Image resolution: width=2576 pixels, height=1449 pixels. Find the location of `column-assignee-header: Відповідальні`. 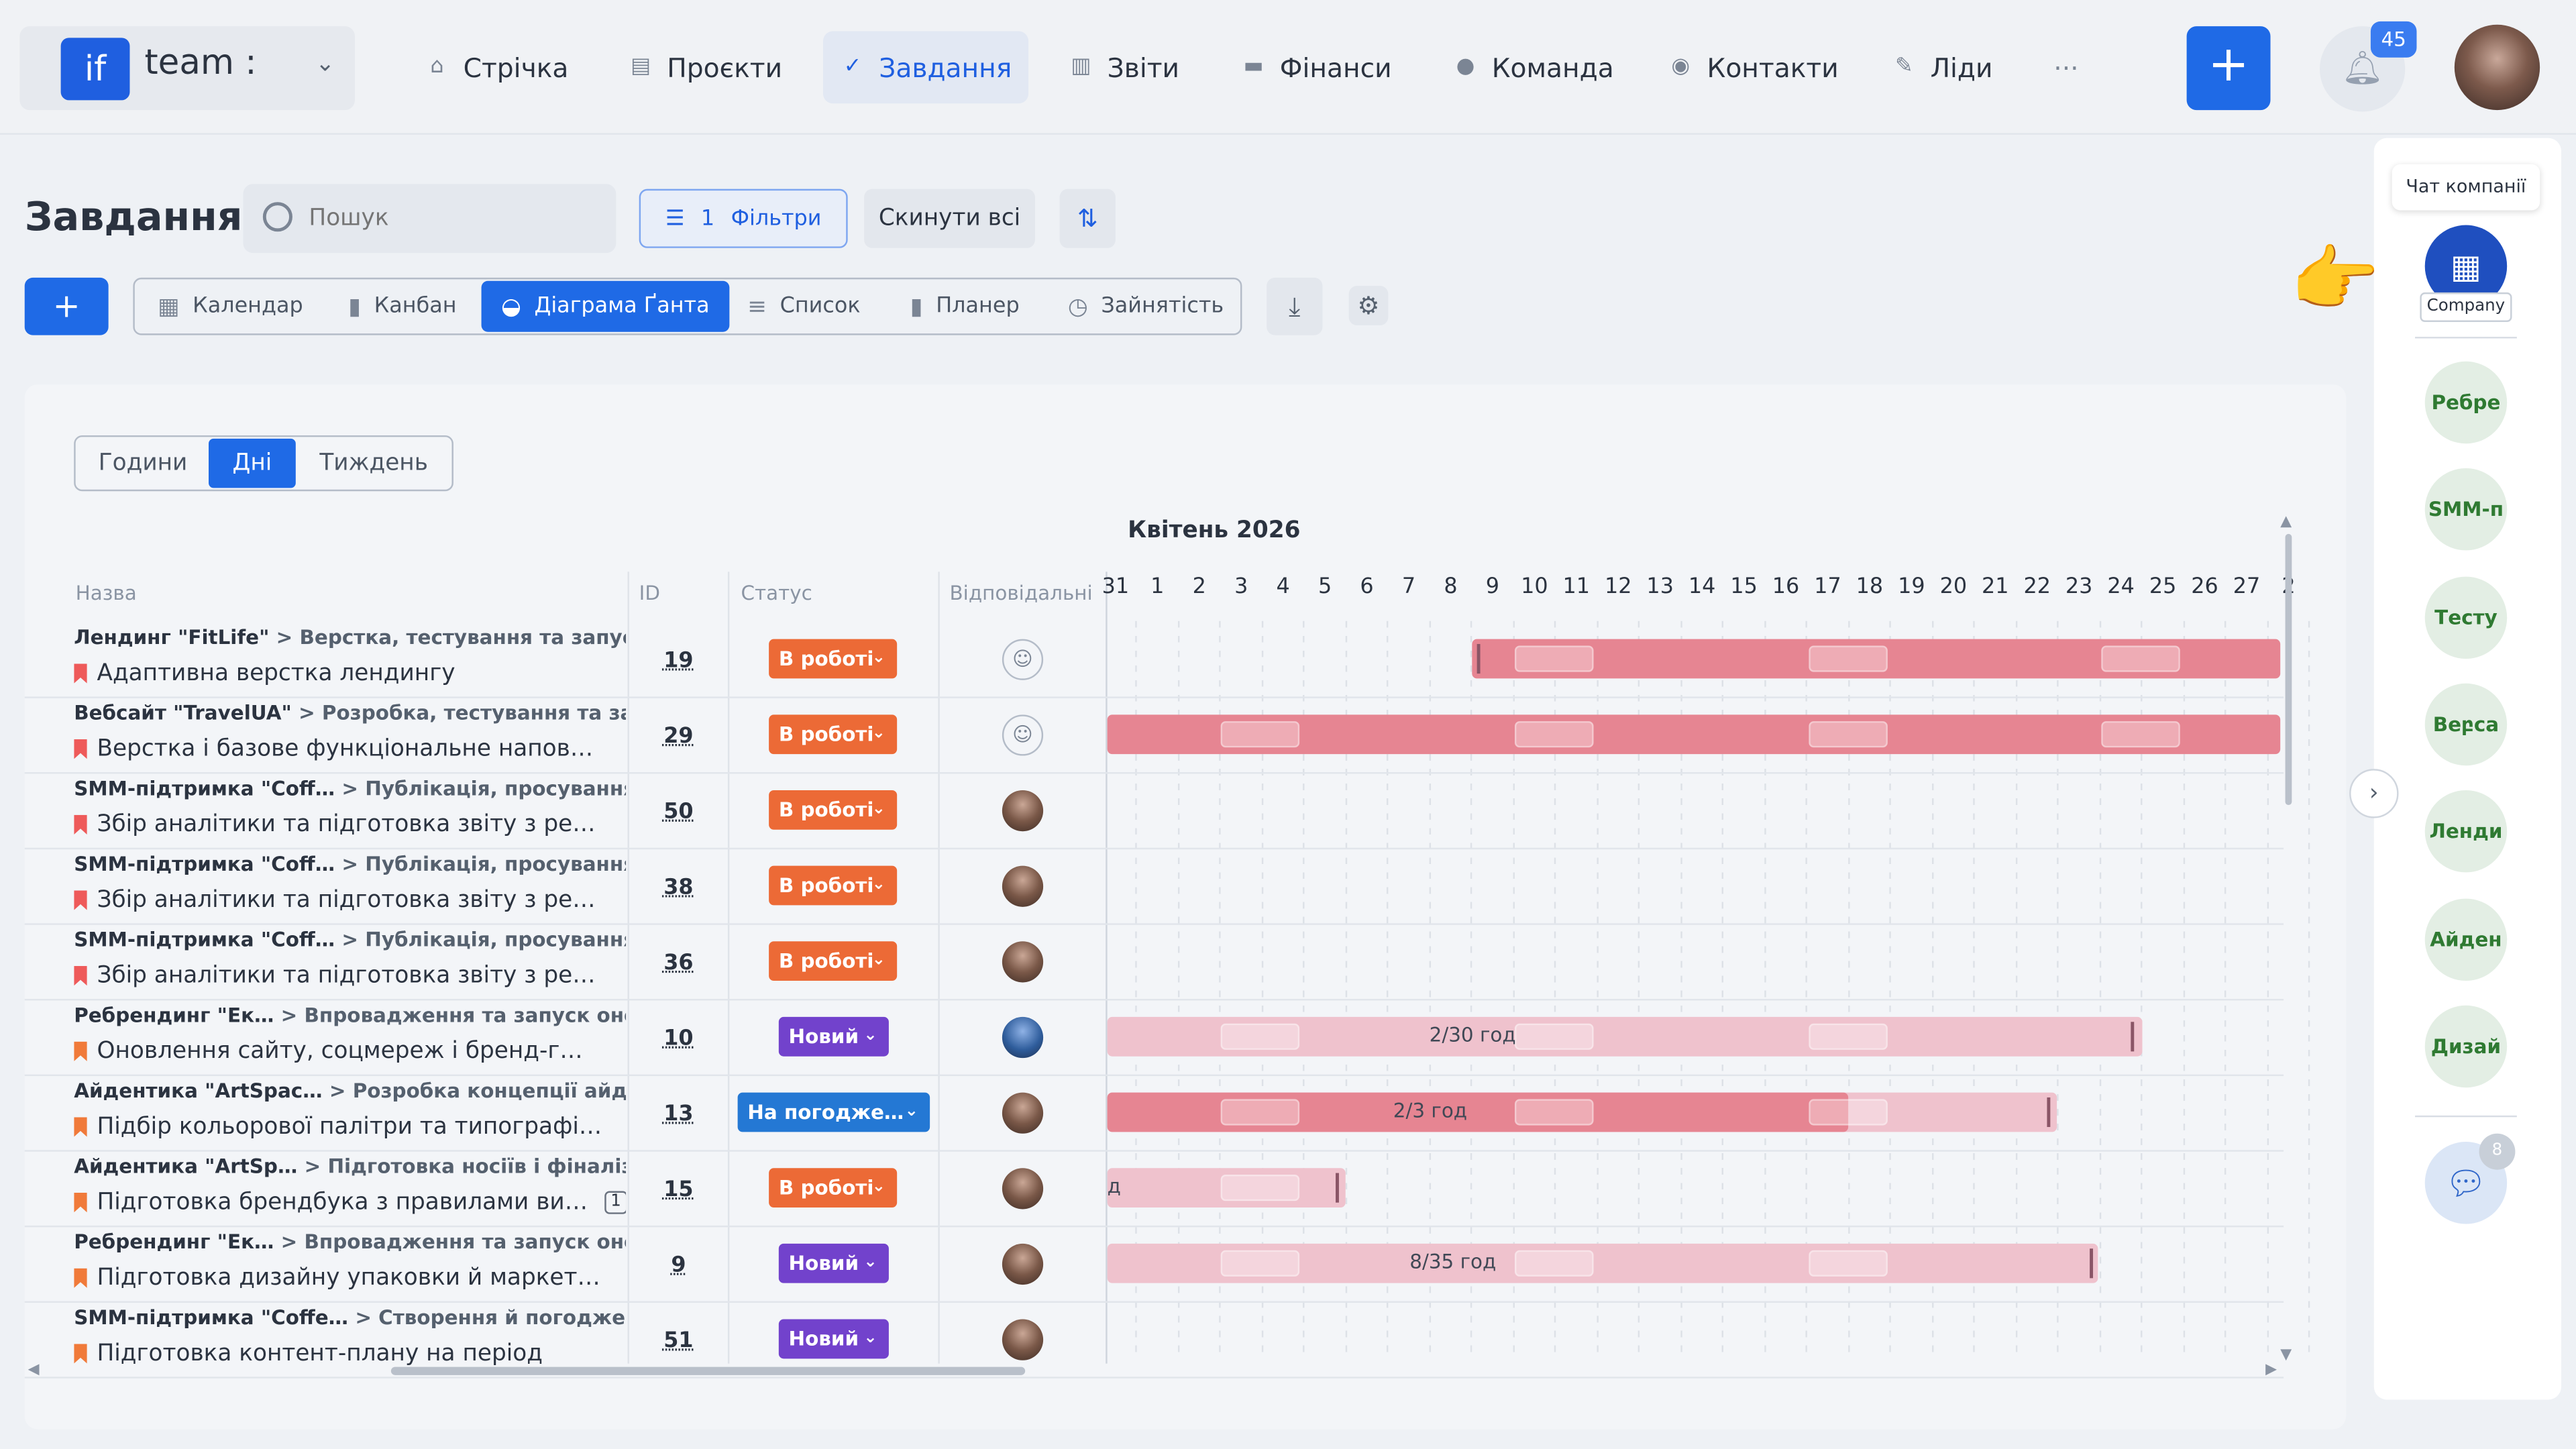

column-assignee-header: Відповідальні is located at coordinates (1021, 593).